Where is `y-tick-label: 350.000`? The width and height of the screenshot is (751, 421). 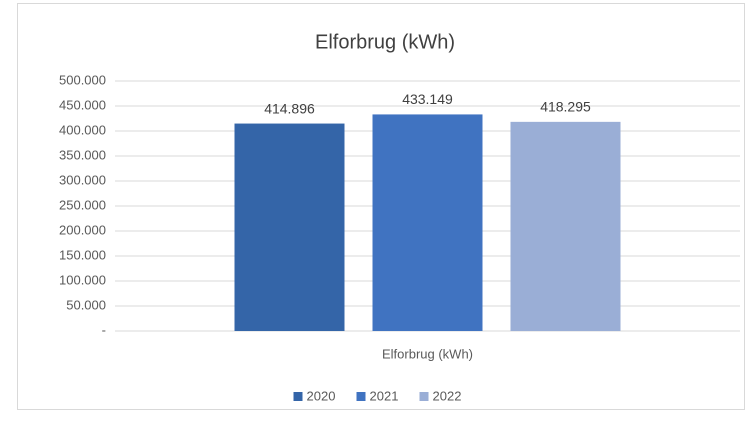 y-tick-label: 350.000 is located at coordinates (82, 154).